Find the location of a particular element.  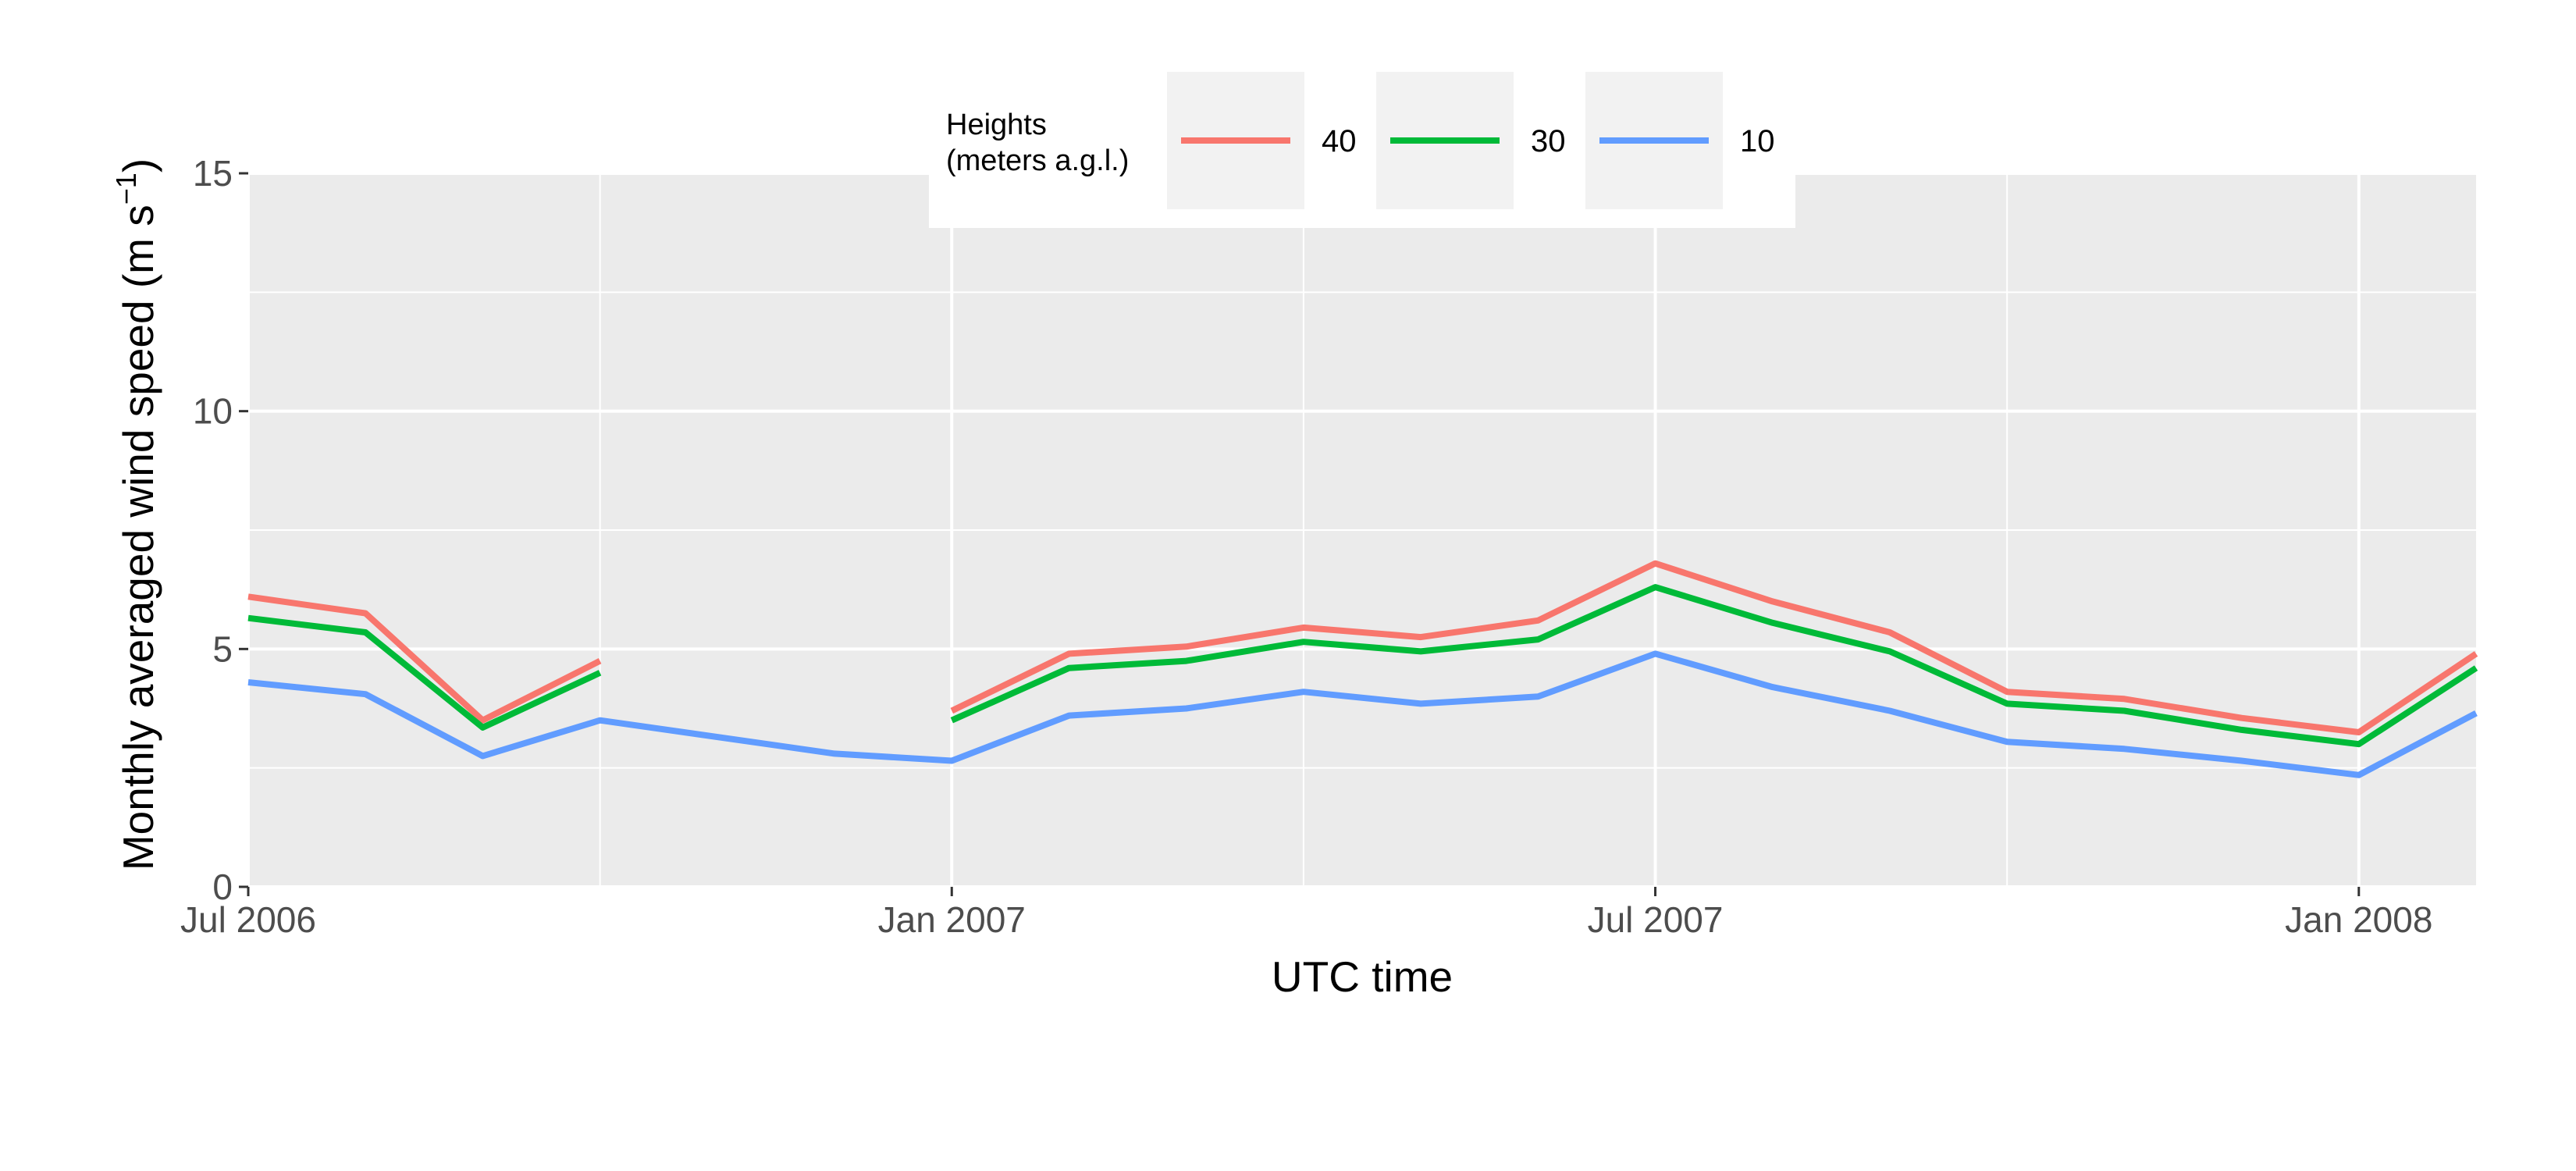

x-tick-label: Jan 2008 is located at coordinates (2358, 919).